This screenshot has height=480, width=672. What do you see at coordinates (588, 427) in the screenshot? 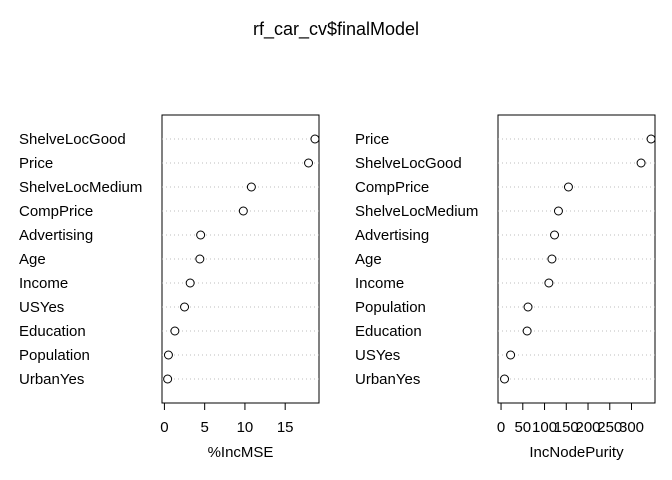
I see `panel-1-tick-label: 200` at bounding box center [588, 427].